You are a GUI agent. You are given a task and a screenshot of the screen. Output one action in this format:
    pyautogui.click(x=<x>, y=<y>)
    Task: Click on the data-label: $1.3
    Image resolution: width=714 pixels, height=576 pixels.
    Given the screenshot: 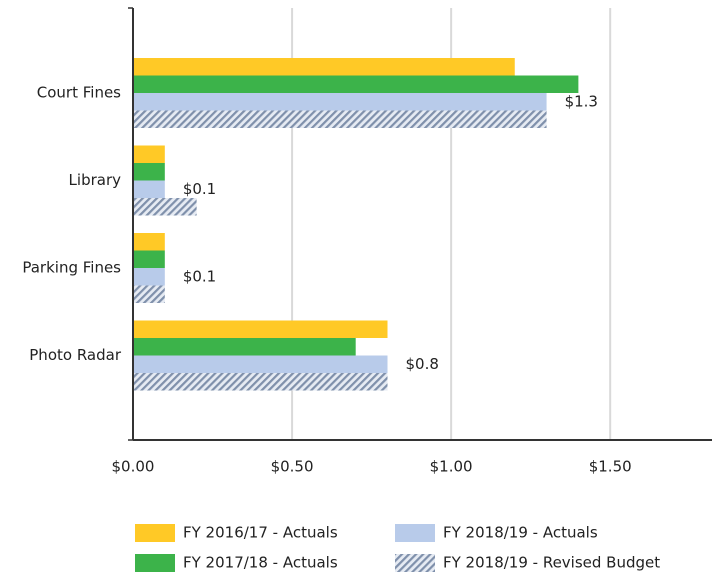 What is the action you would take?
    pyautogui.click(x=581, y=101)
    